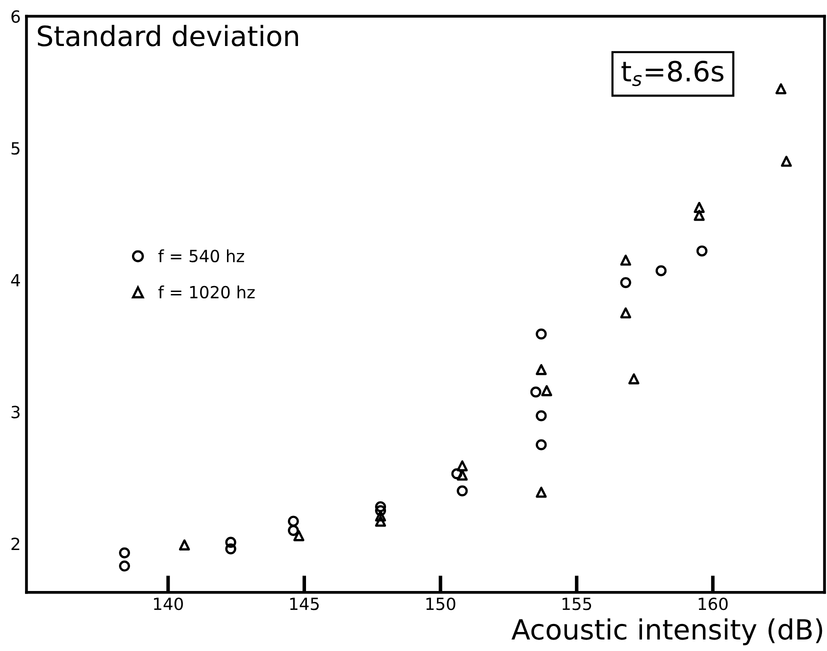 Image resolution: width=827 pixels, height=651 pixels. I want to click on annotation: t$_{s}$=8.6s, so click(673, 73).